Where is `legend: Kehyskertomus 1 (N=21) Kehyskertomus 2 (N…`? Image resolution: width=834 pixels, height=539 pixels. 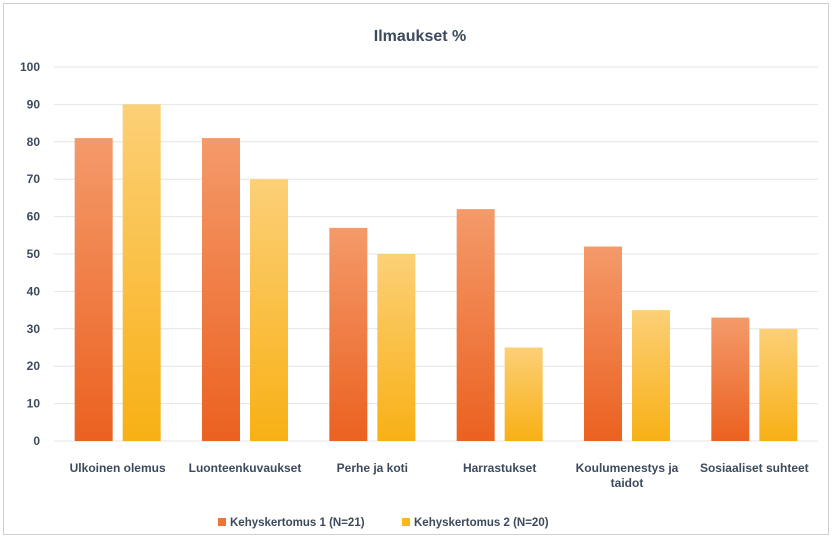
legend: Kehyskertomus 1 (N=21) Kehyskertomus 2 (N… is located at coordinates (383, 523).